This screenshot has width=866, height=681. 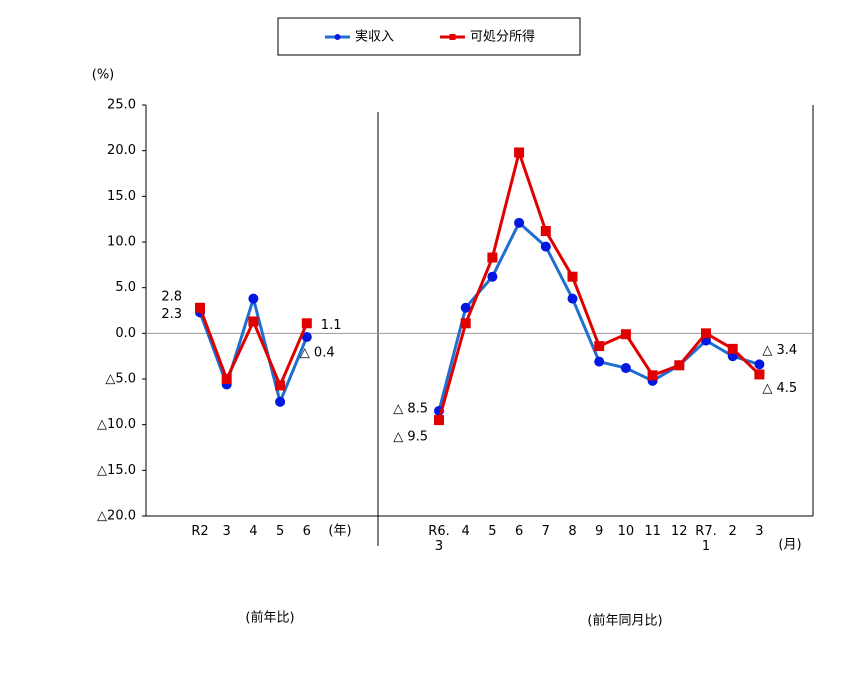 What do you see at coordinates (732, 531) in the screenshot?
I see `x-tick-label: 2` at bounding box center [732, 531].